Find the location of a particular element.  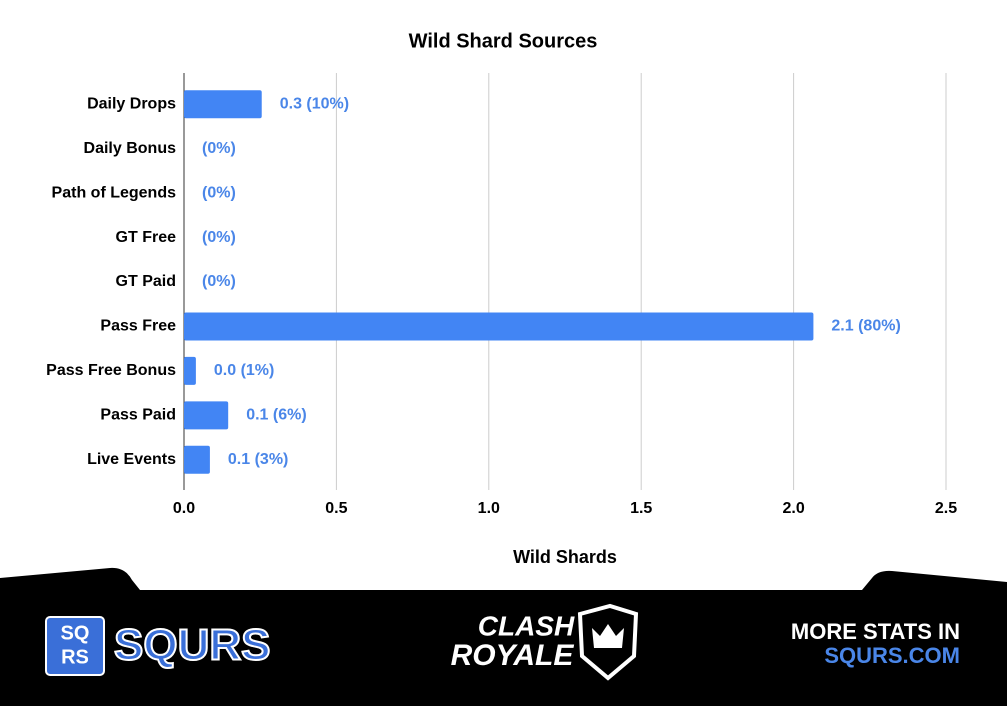

value-label: 0.1 (3%) is located at coordinates (258, 459).